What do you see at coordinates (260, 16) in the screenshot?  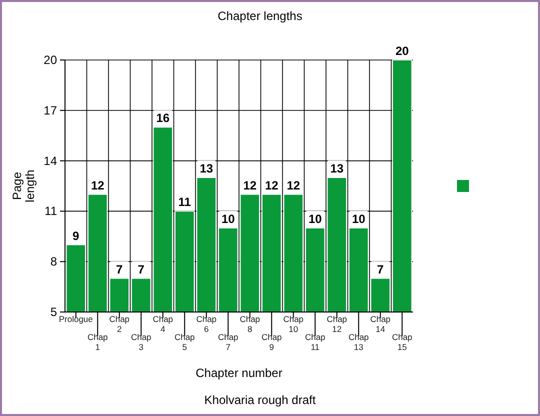 I see `chart-title: Chapter lengths` at bounding box center [260, 16].